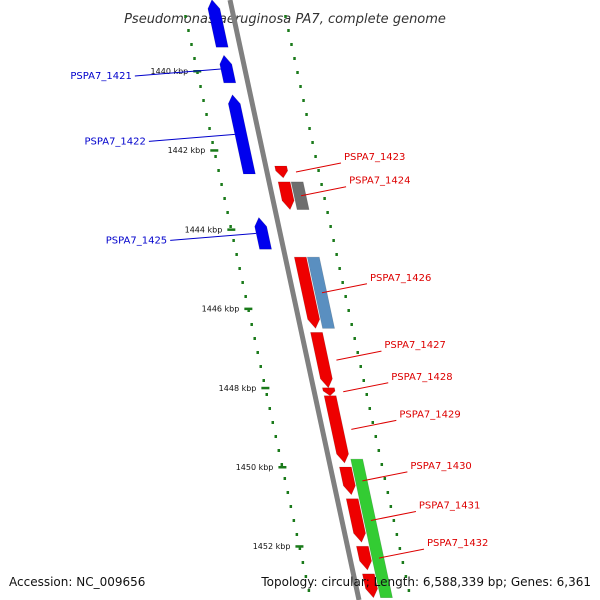 The height and width of the screenshot is (600, 600). What do you see at coordinates (170, 71) in the screenshot?
I see `tick-label: 1440 kbp` at bounding box center [170, 71].